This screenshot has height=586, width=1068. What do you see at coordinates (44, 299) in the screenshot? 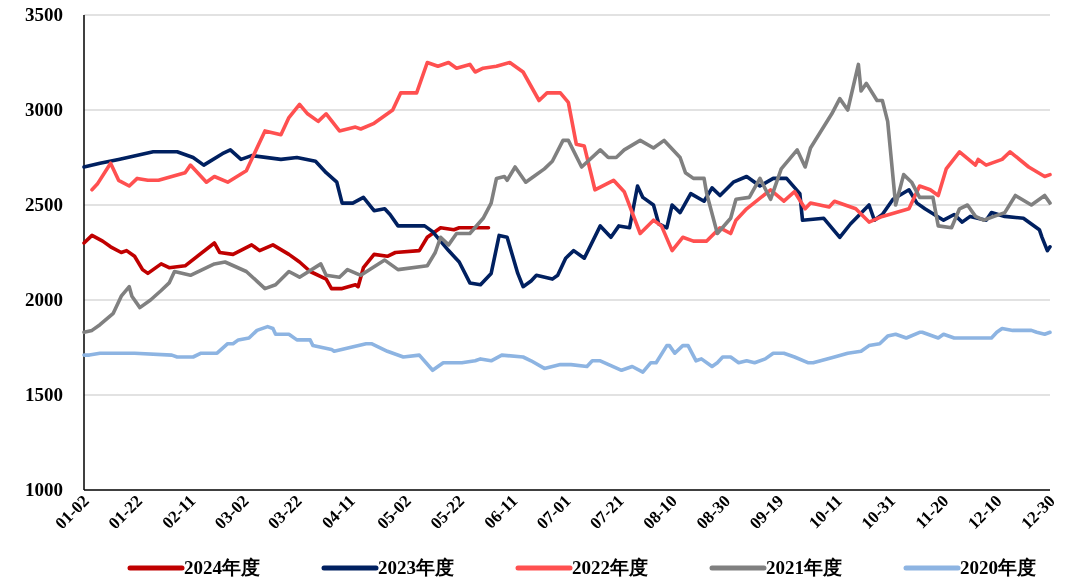
I see `ytick: 2000` at bounding box center [44, 299].